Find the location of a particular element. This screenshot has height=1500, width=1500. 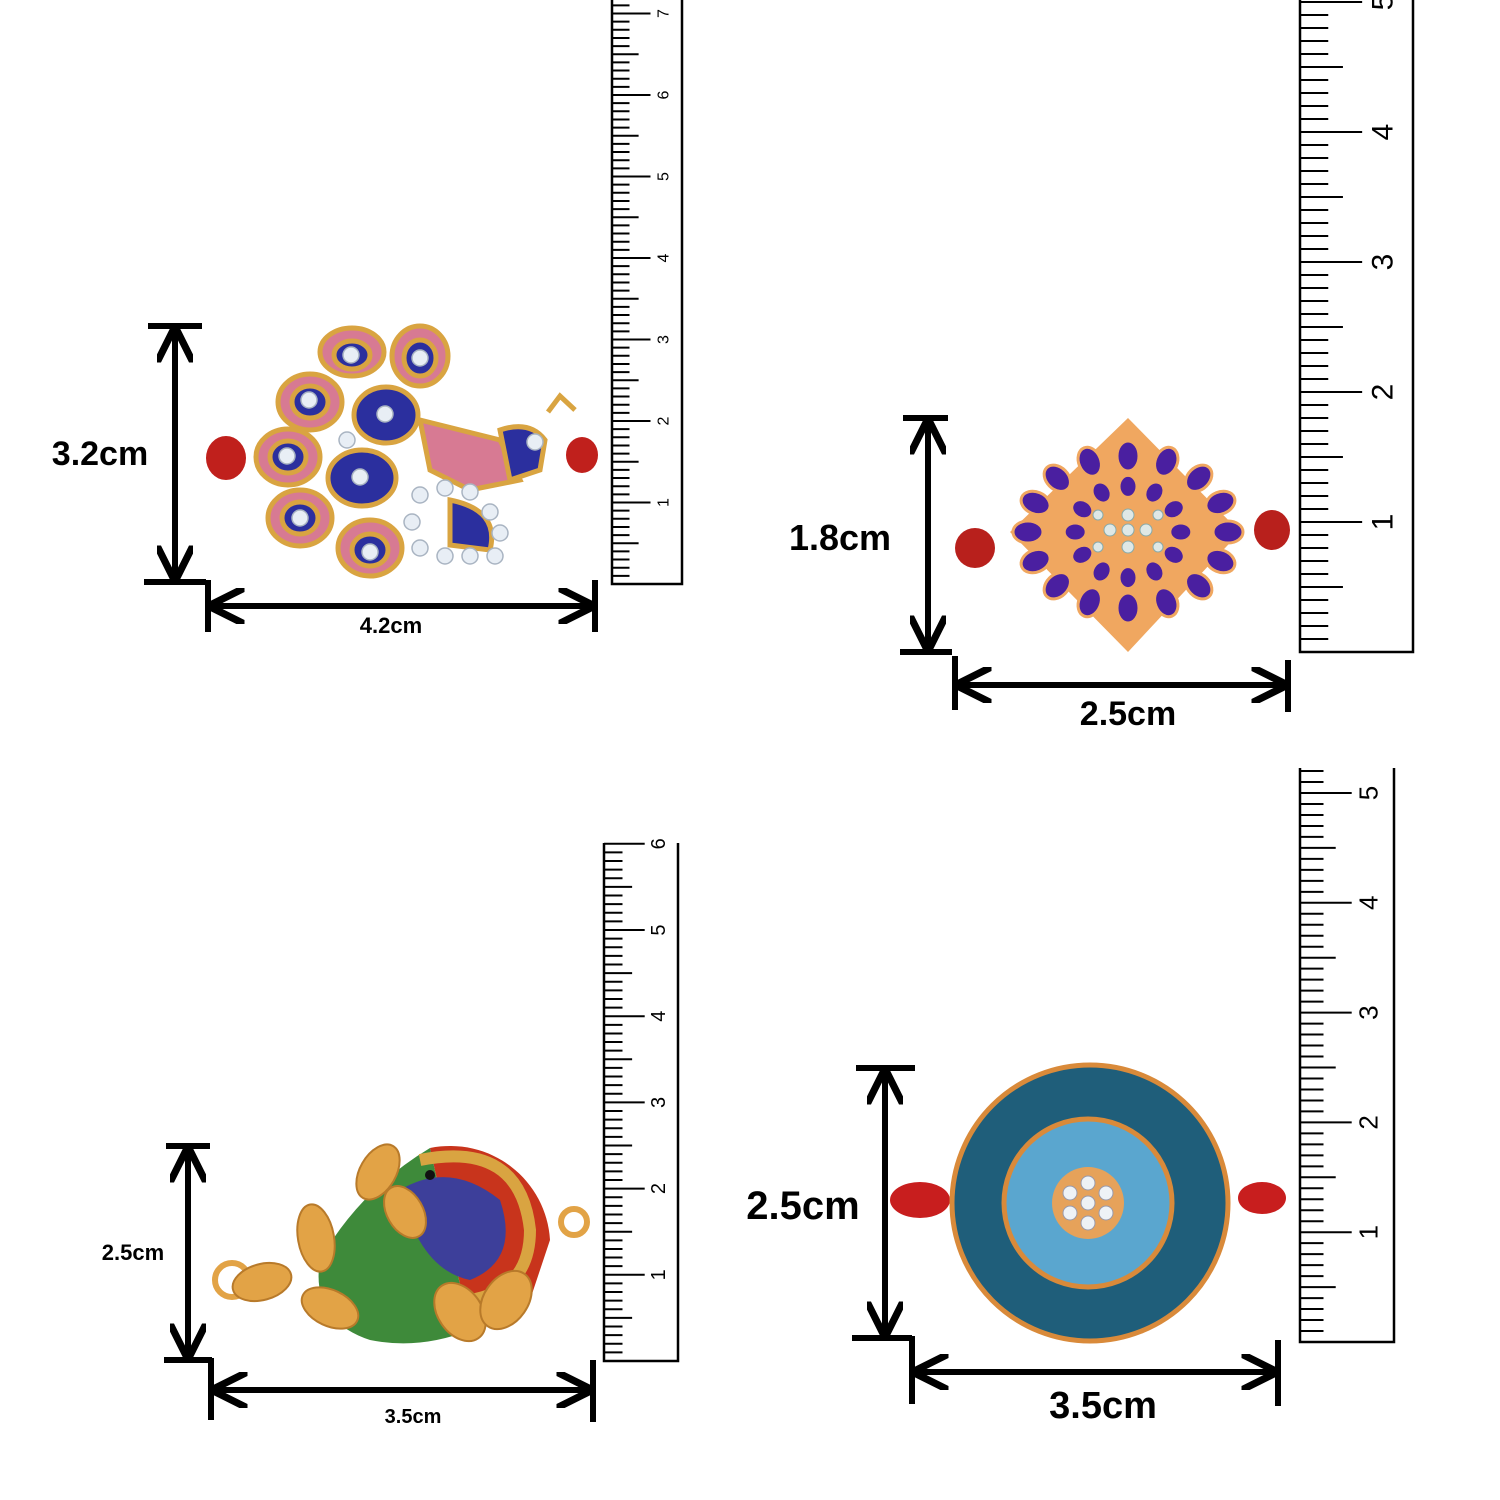

ruler-evil-eye-rakhi: 1 2 3 4 5 is located at coordinates (1347, 1056).